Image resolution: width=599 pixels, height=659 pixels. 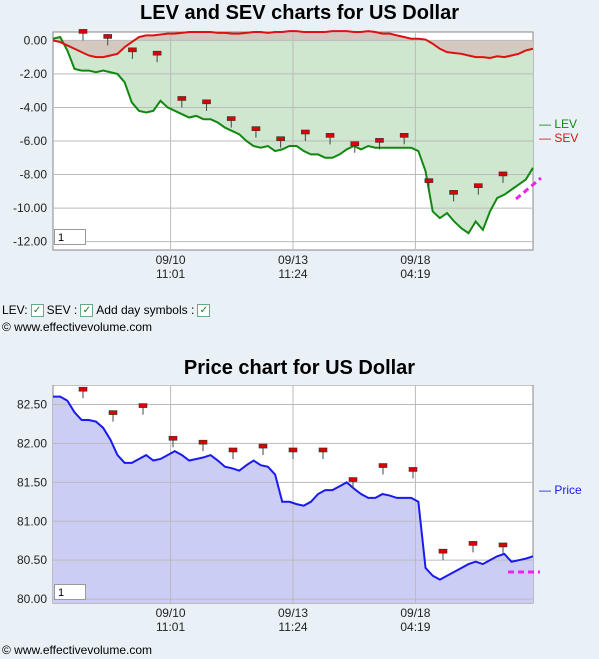 What do you see at coordinates (34, 141) in the screenshot?
I see `y-tick-label: -6.00` at bounding box center [34, 141].